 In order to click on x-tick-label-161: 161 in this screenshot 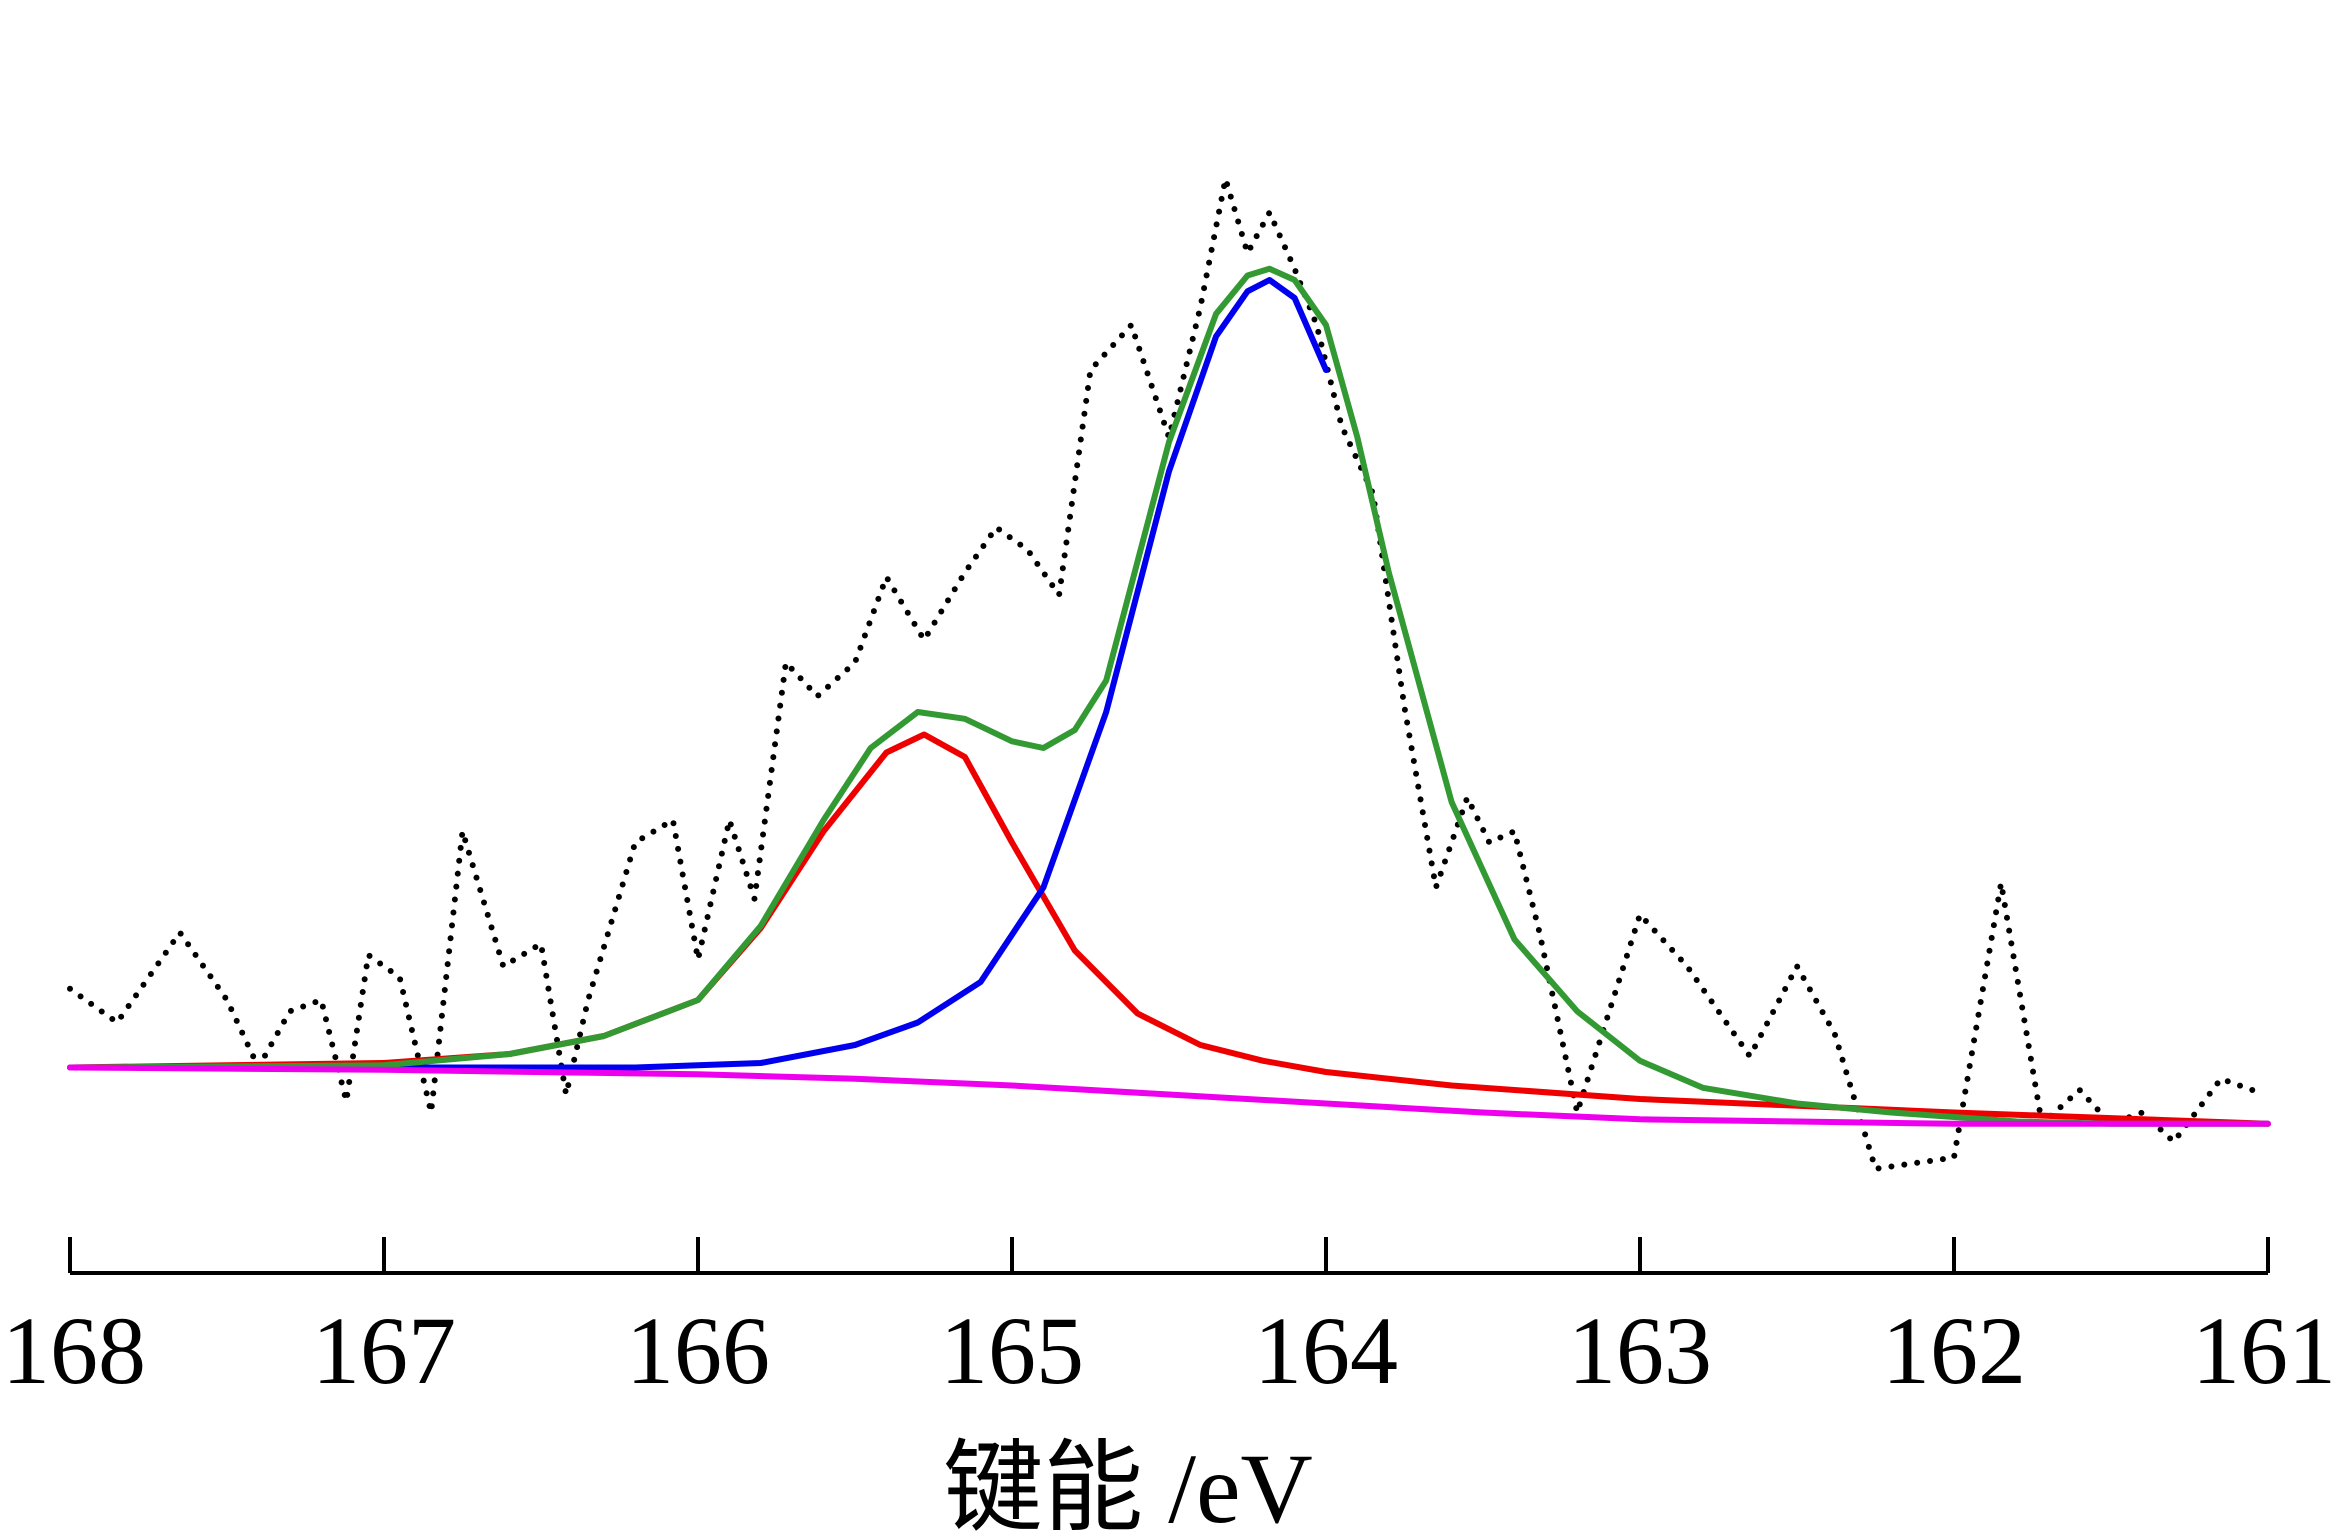, I will do `click(2264, 1350)`.